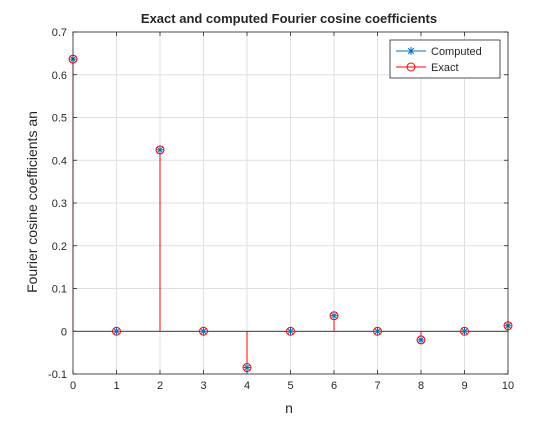  What do you see at coordinates (247, 386) in the screenshot?
I see `x-tick-label: 4` at bounding box center [247, 386].